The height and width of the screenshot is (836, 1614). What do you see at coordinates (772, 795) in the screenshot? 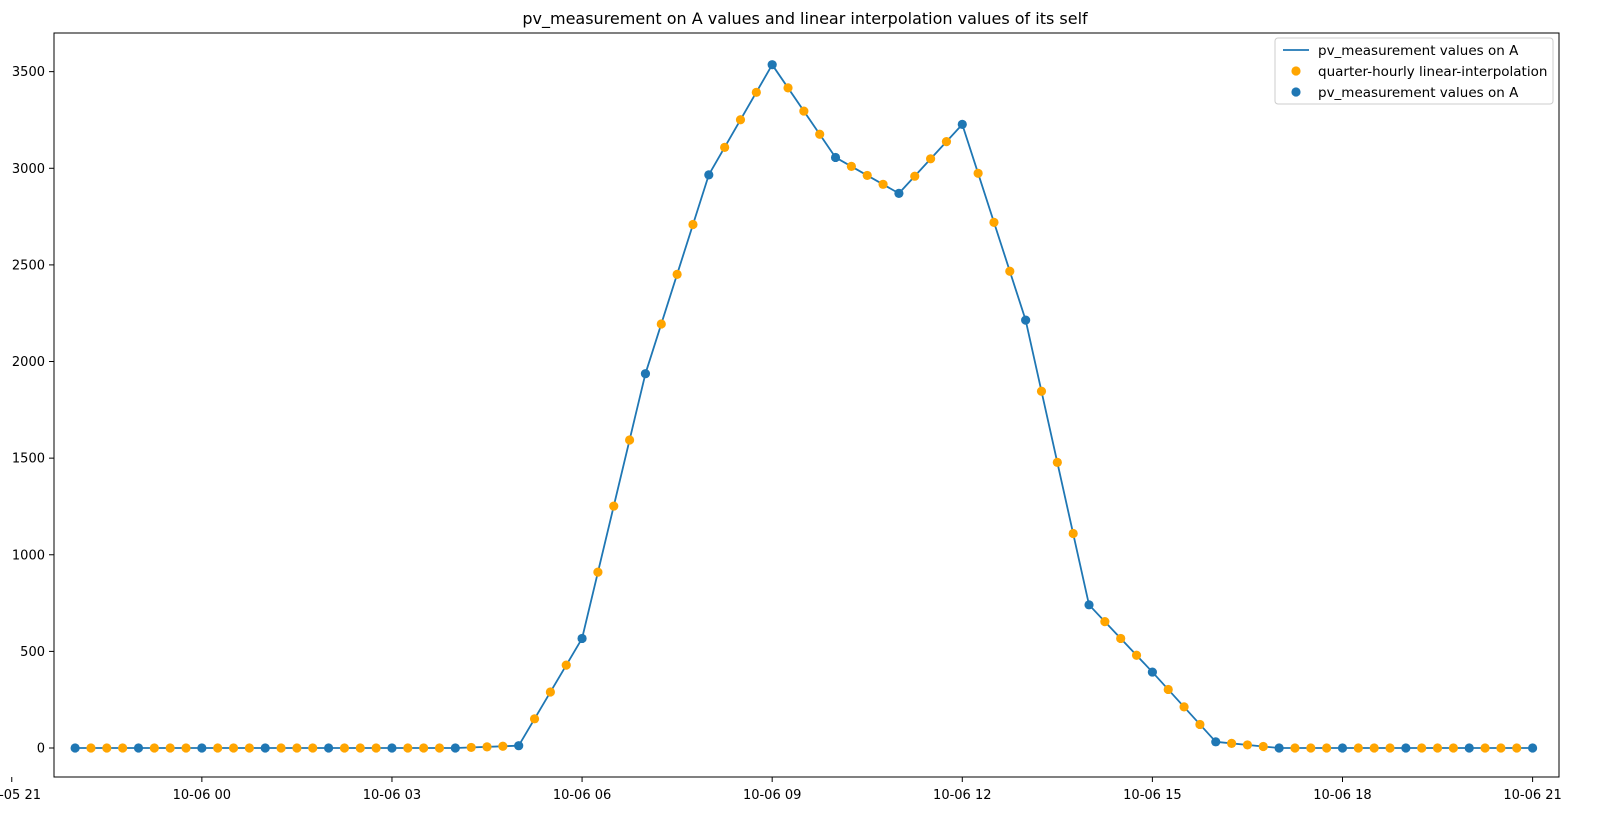
I see `x-tick-label: 10-06 09` at bounding box center [772, 795].